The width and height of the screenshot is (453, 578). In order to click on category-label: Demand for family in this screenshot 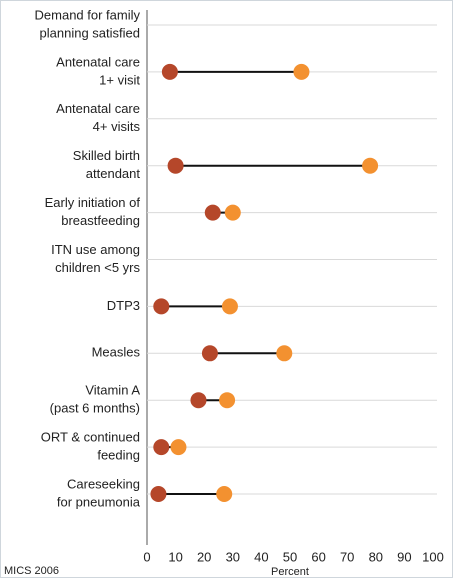, I will do `click(88, 14)`.